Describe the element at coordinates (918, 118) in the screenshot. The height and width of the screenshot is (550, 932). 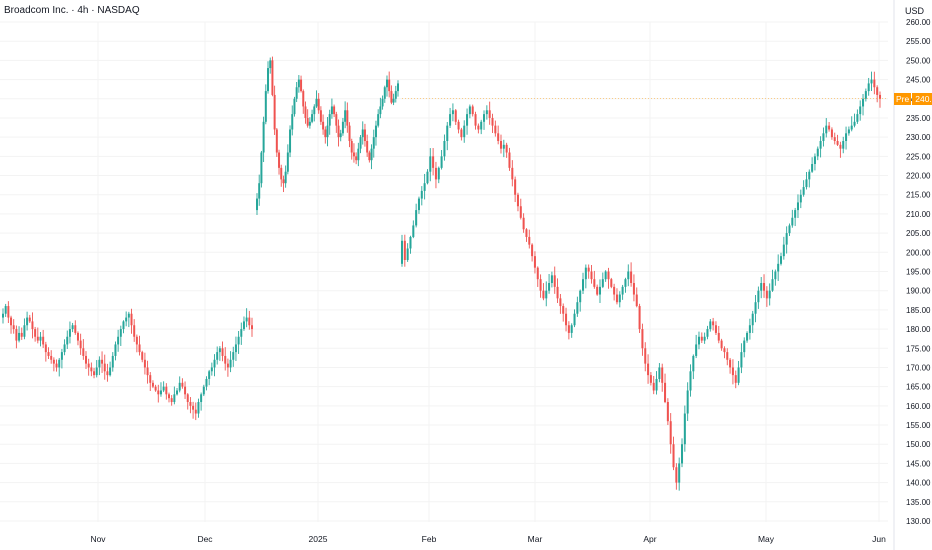
I see `y-tick-label: 235.00` at that location.